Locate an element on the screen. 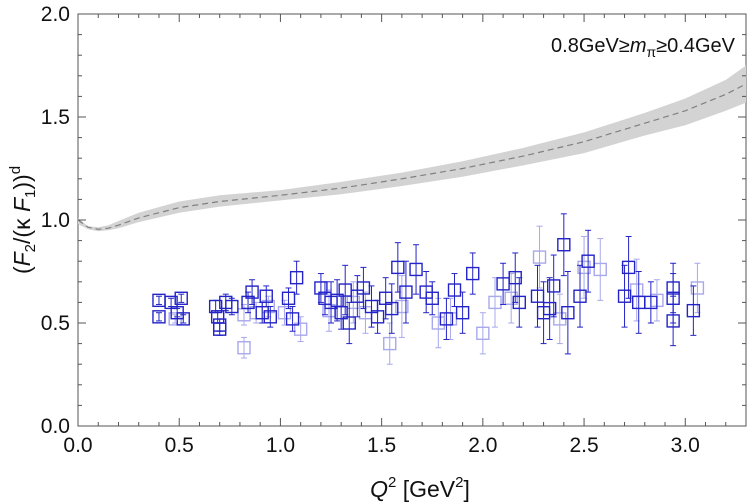 The width and height of the screenshot is (747, 503). x-tick-label: 2.0 is located at coordinates (482, 445).